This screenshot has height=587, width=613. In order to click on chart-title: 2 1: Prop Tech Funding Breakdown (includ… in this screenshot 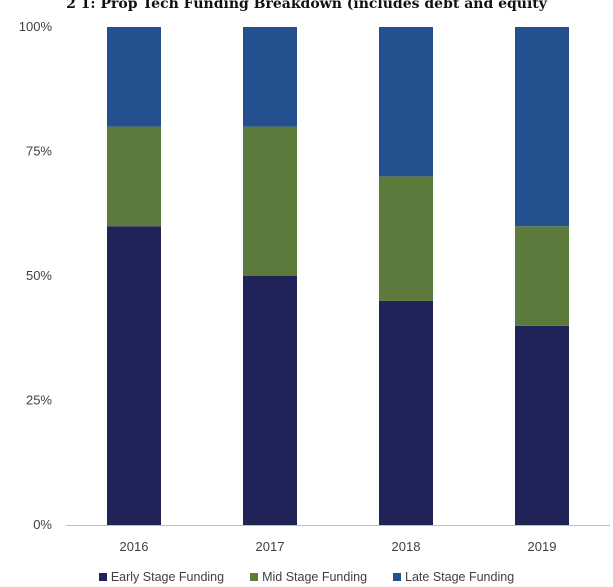, I will do `click(306, 6)`.